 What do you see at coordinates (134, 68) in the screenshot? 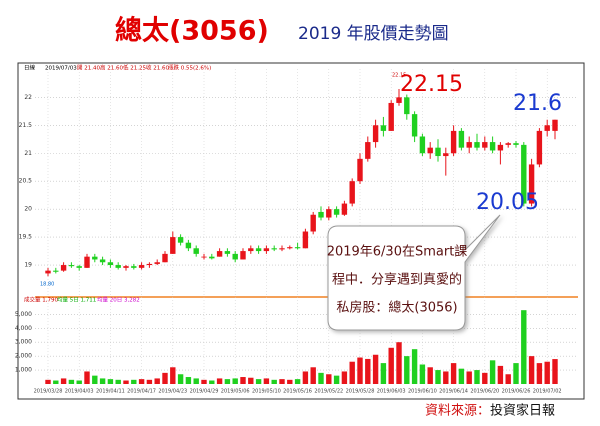
I see `header-item: 低 21.25` at bounding box center [134, 68].